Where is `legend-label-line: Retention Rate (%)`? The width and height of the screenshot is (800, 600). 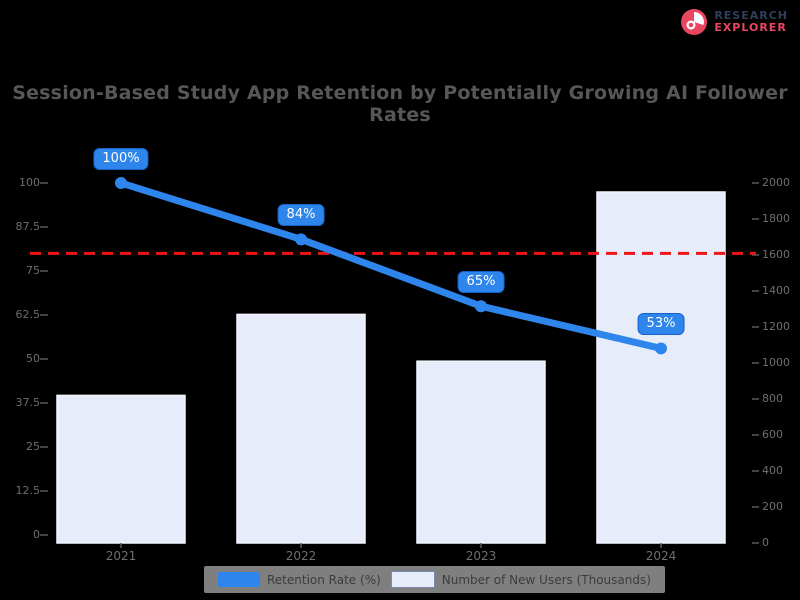
legend-label-line: Retention Rate (%) is located at coordinates (324, 579).